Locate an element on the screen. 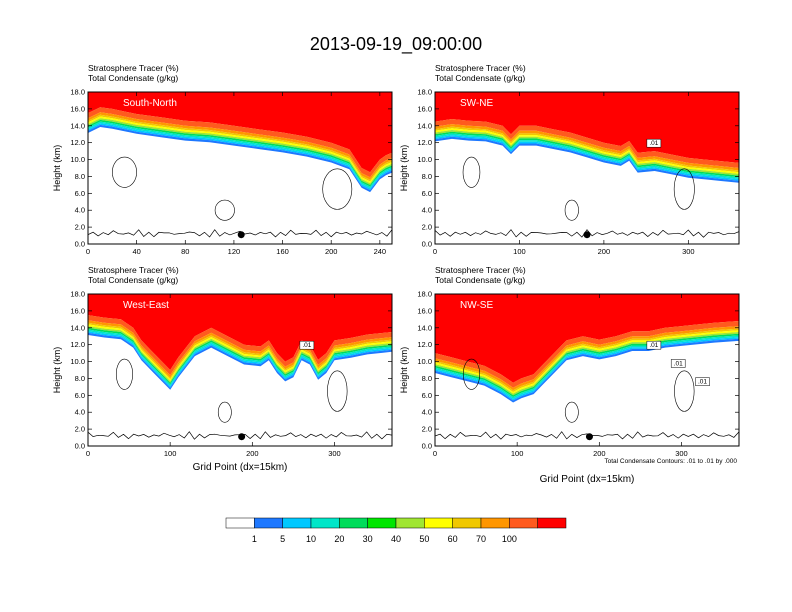 The height and width of the screenshot is (612, 792). x-tick-label: 80 is located at coordinates (185, 251).